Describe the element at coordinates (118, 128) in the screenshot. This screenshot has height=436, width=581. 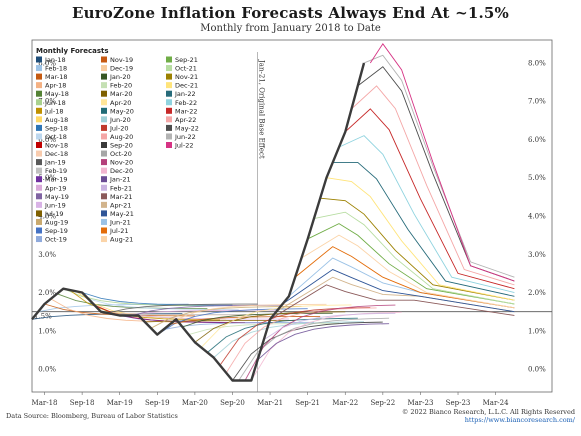
I see `legend-item-label: Jul-20` at that location.